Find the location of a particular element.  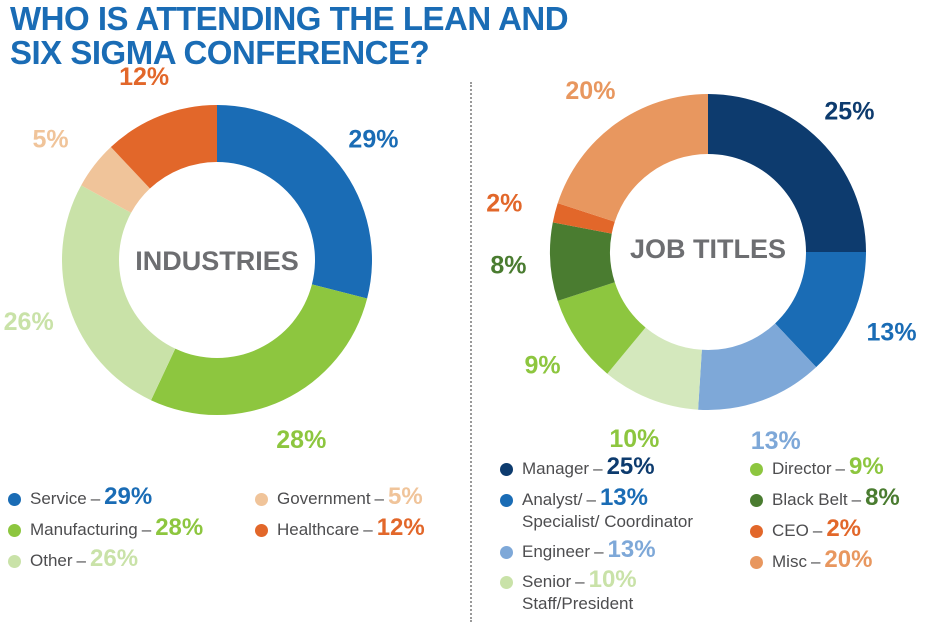

legend-text-block: Senior –10% Staff/President is located at coordinates (579, 590).